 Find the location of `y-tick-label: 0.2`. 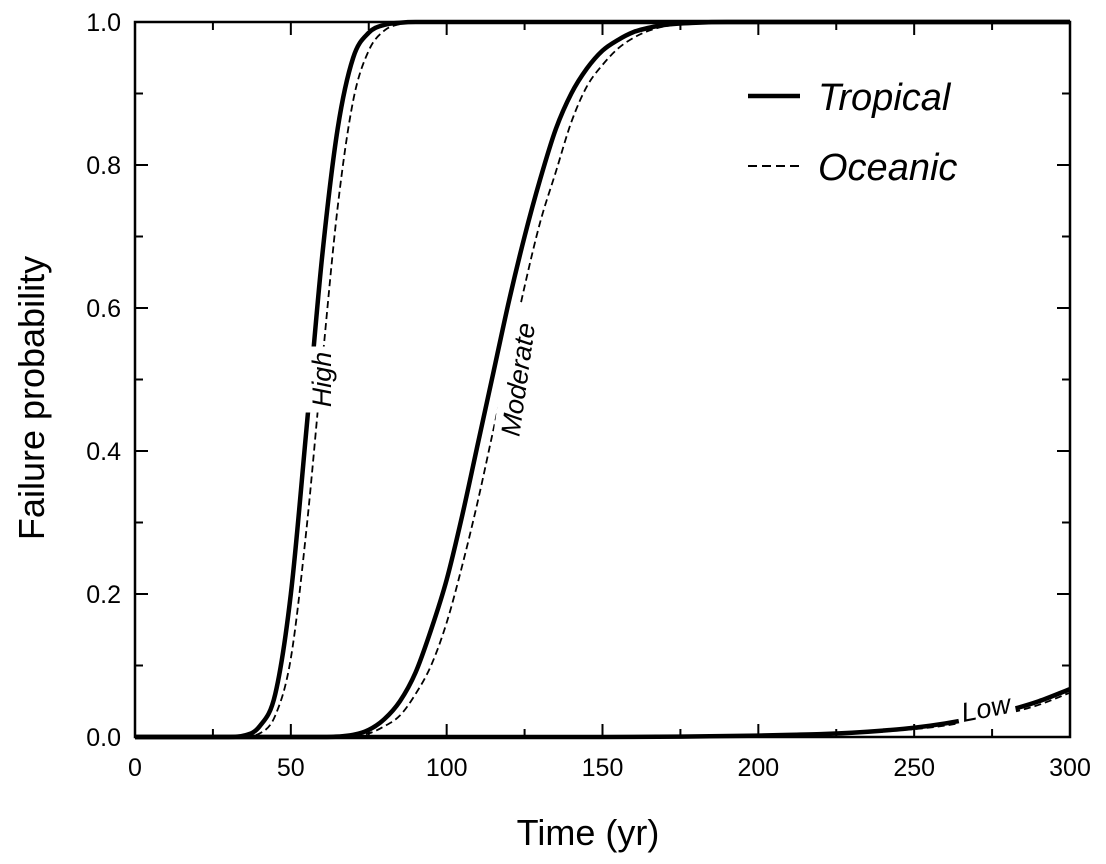

y-tick-label: 0.2 is located at coordinates (103, 595).